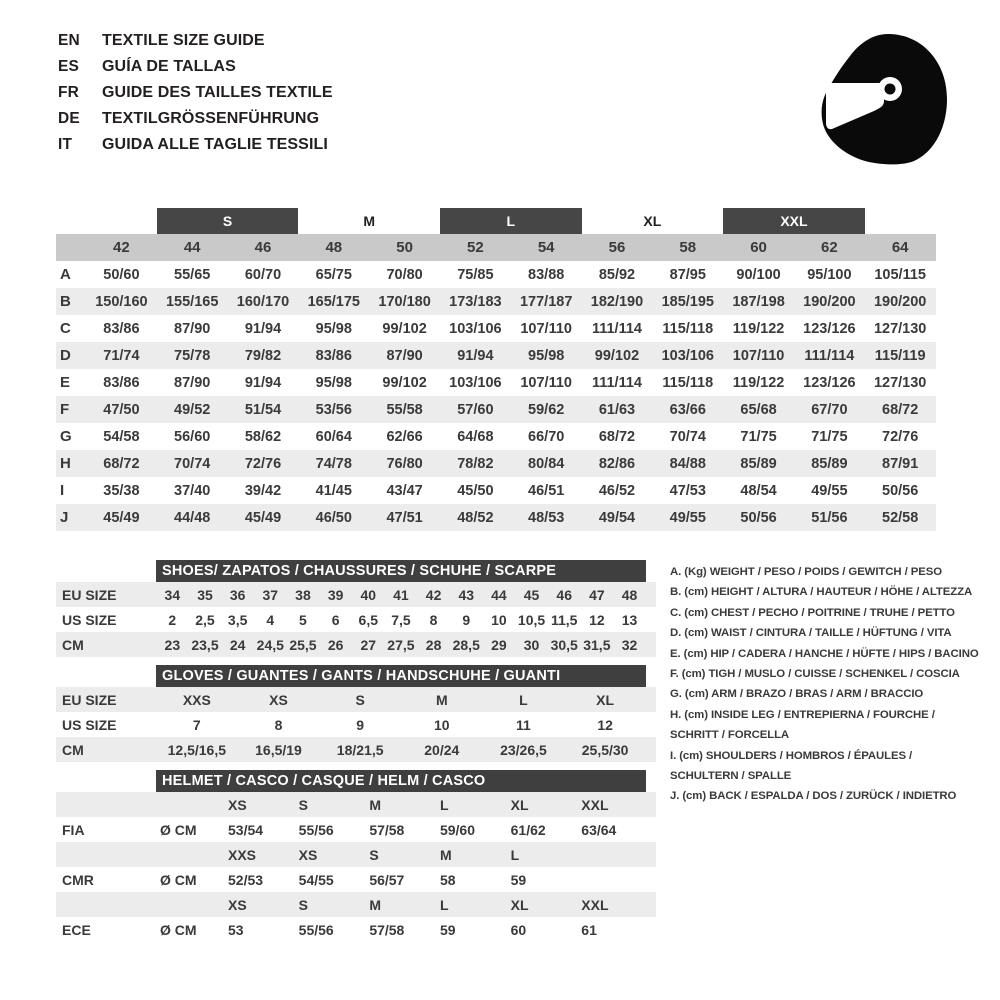  Describe the element at coordinates (404, 328) in the screenshot. I see `cell-c-50: 99/102` at that location.